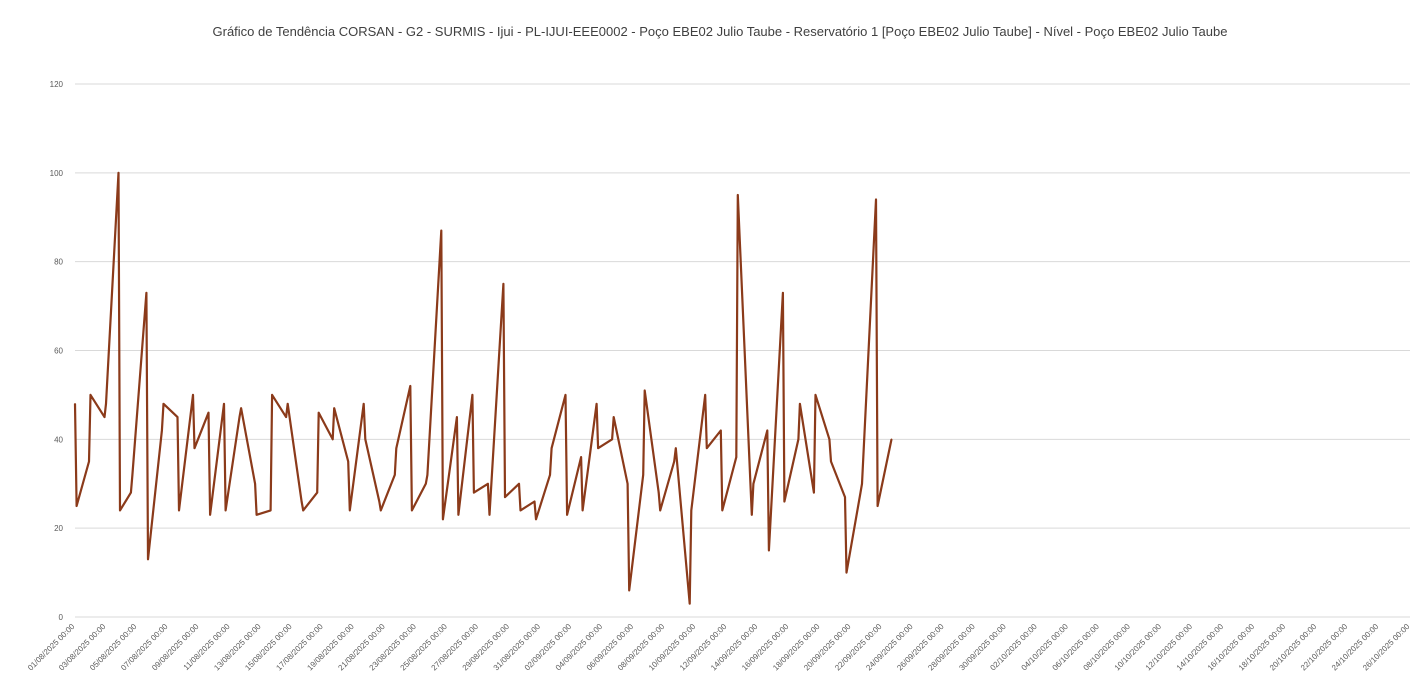 The height and width of the screenshot is (700, 1419). I want to click on y-tick-label: 60, so click(58, 351).